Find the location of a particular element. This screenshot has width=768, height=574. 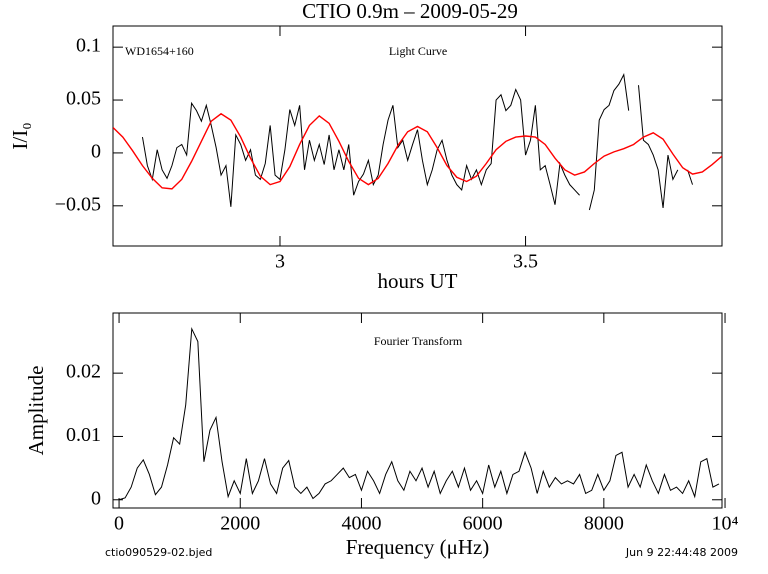

x-tick-label: 4000 is located at coordinates (361, 524).